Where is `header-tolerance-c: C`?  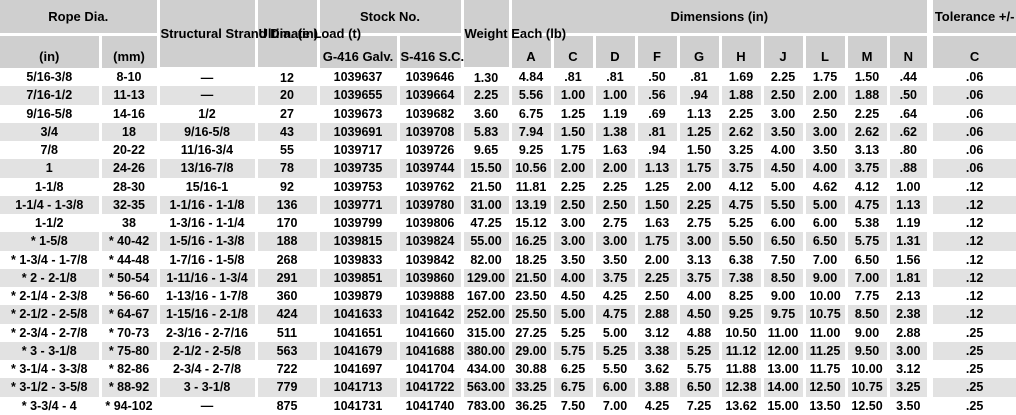
header-tolerance-c: C is located at coordinates (971, 51).